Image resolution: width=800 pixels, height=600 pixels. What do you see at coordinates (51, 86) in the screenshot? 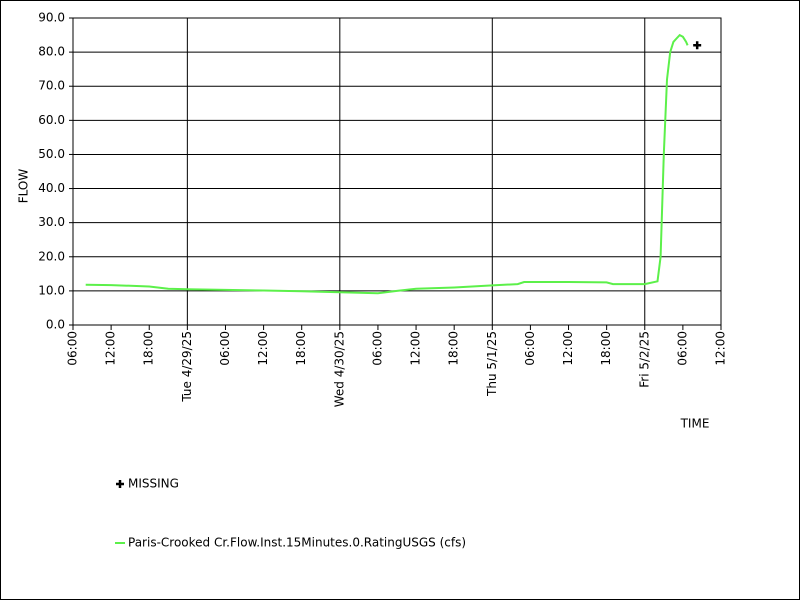
I see `y-tick-label: 70.0` at bounding box center [51, 86].